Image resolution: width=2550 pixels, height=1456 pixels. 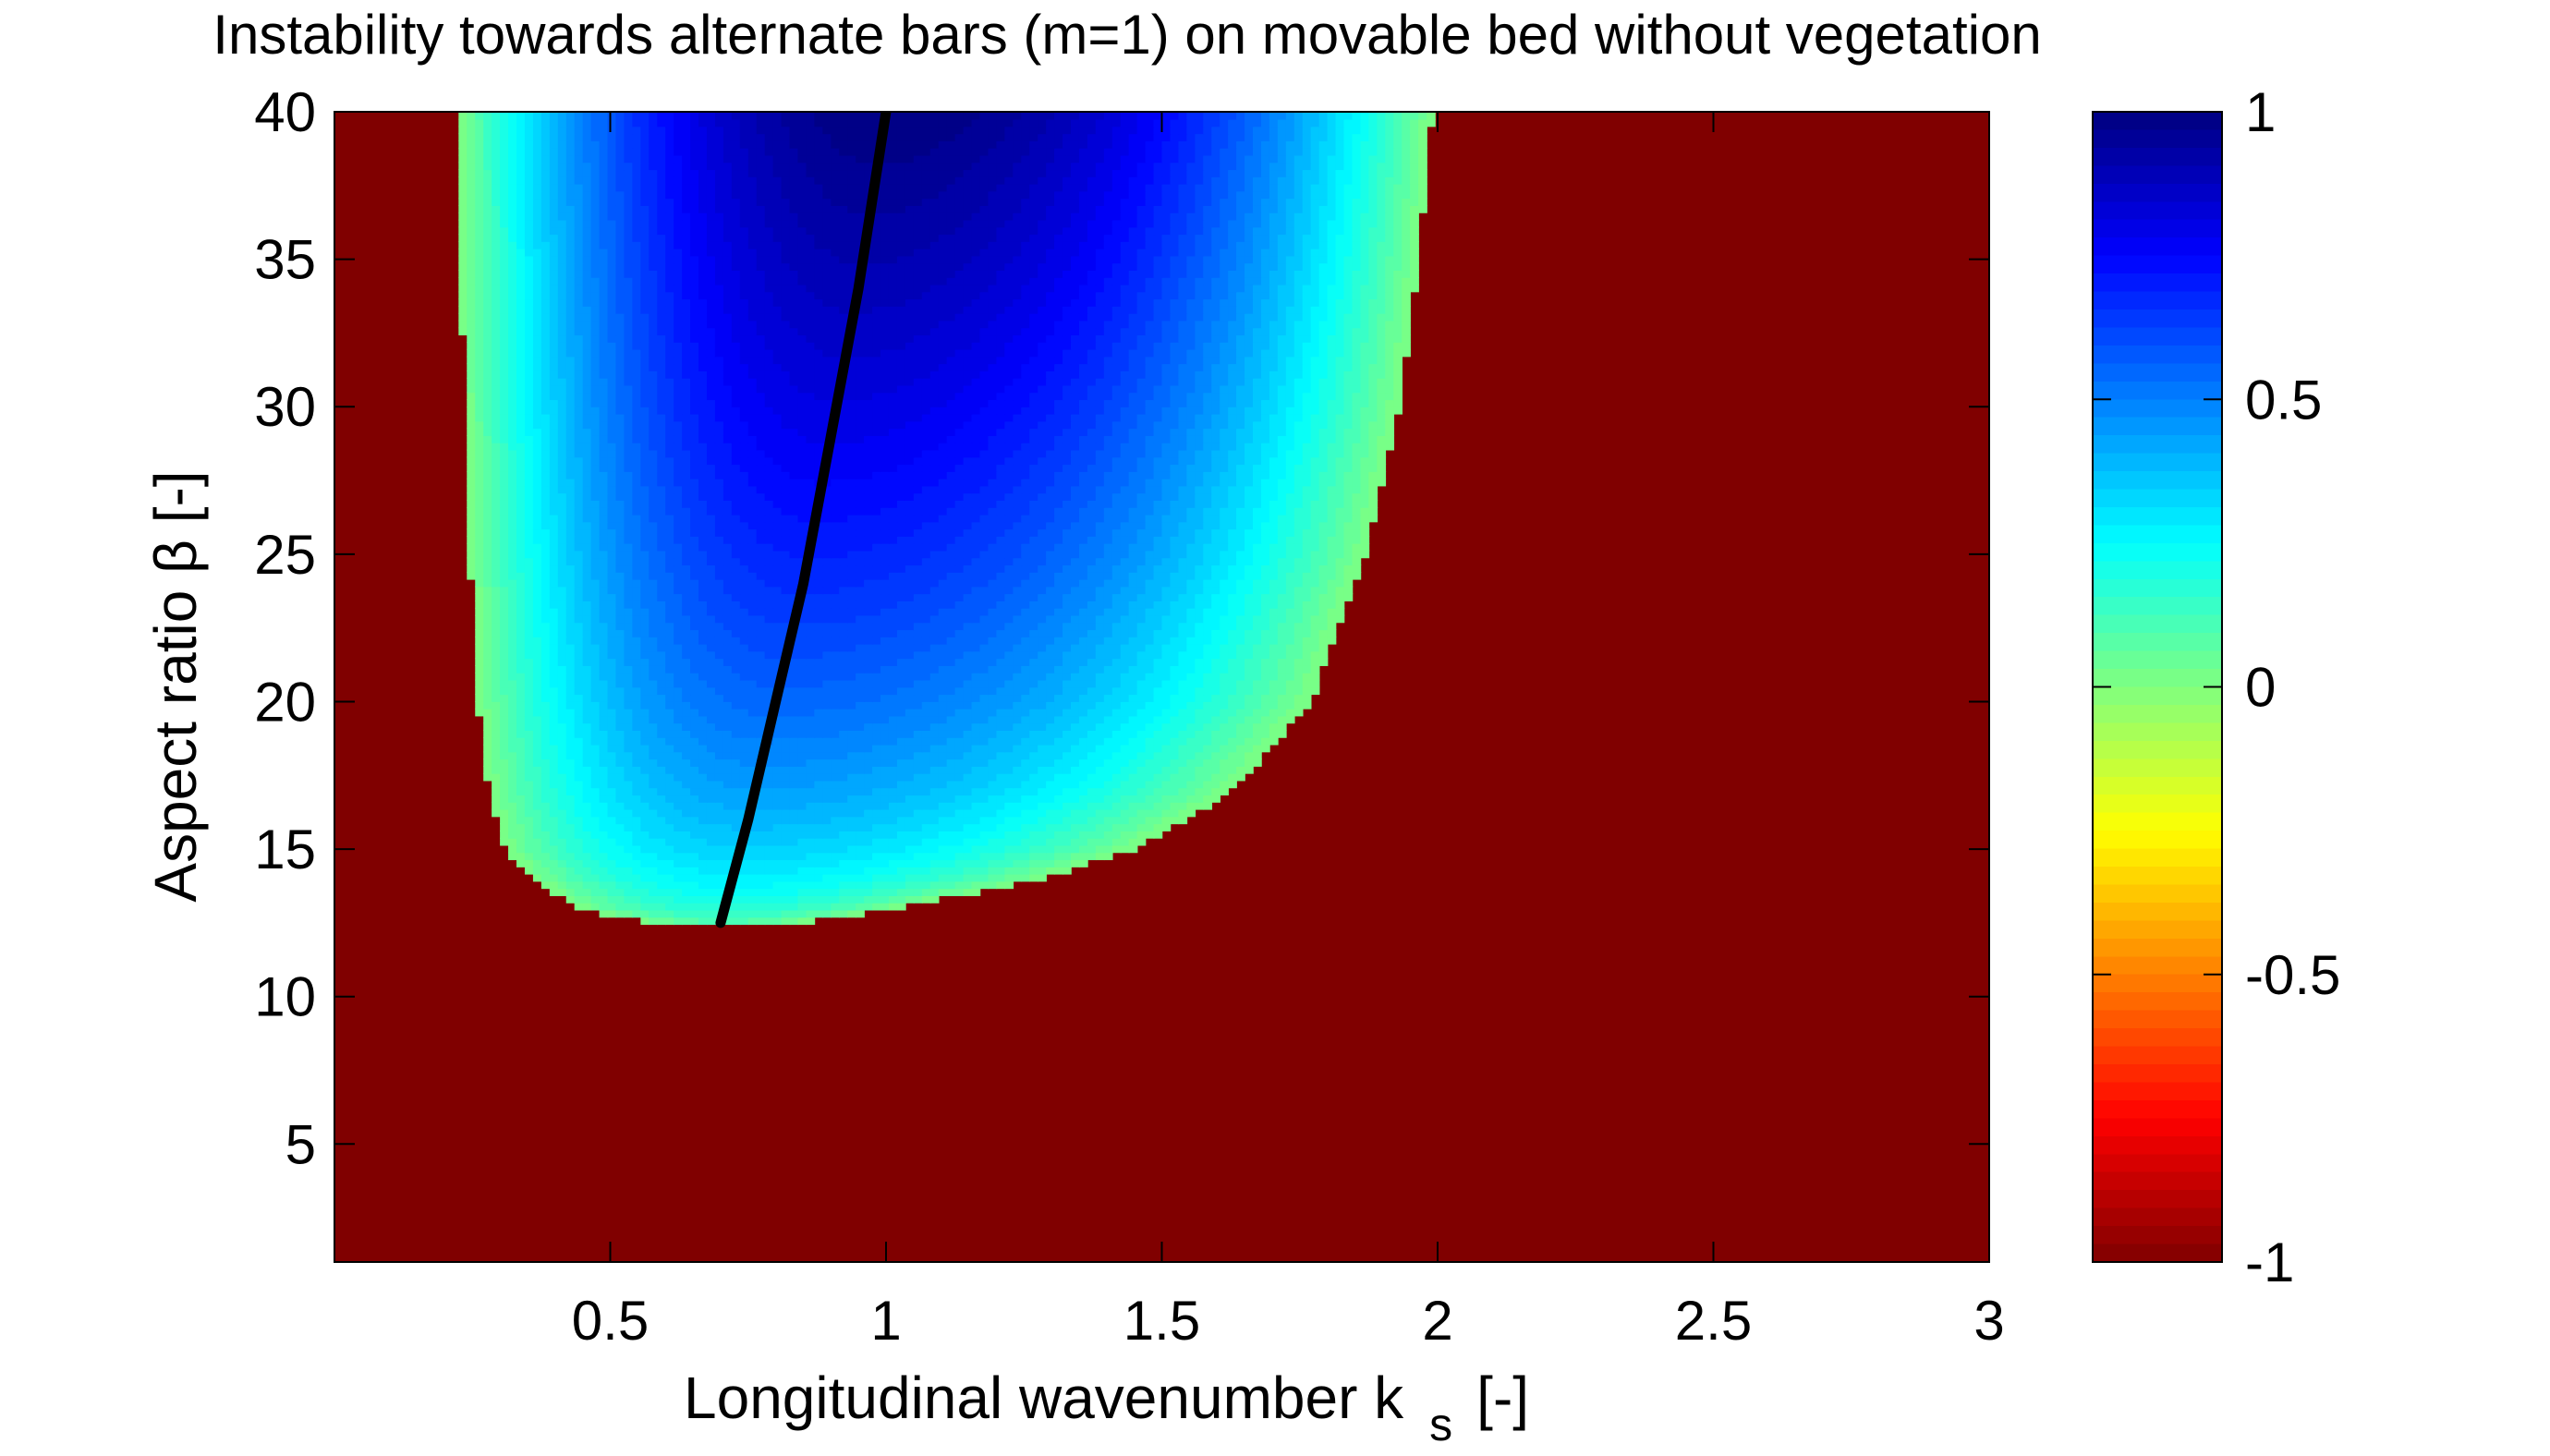 What do you see at coordinates (984, 726) in the screenshot?
I see `heat-cell-2075` at bounding box center [984, 726].